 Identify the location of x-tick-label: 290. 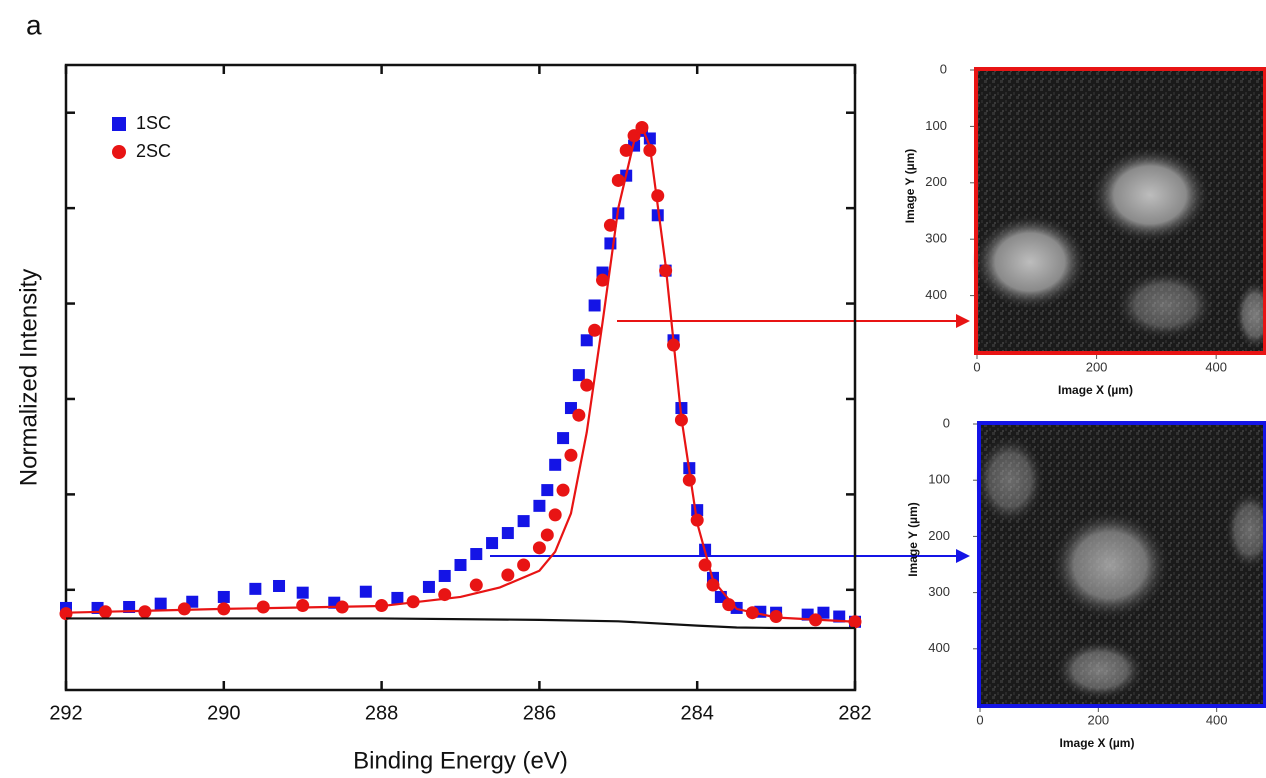
(223, 713).